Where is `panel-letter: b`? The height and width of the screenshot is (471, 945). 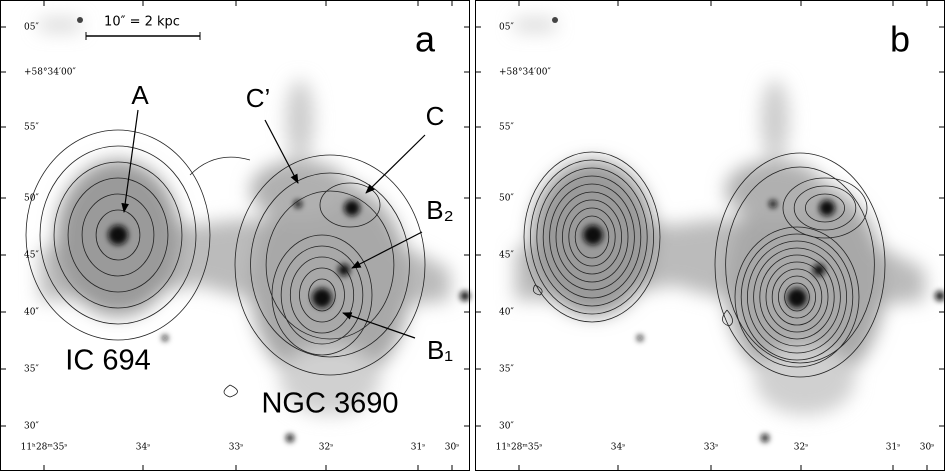 panel-letter: b is located at coordinates (900, 39).